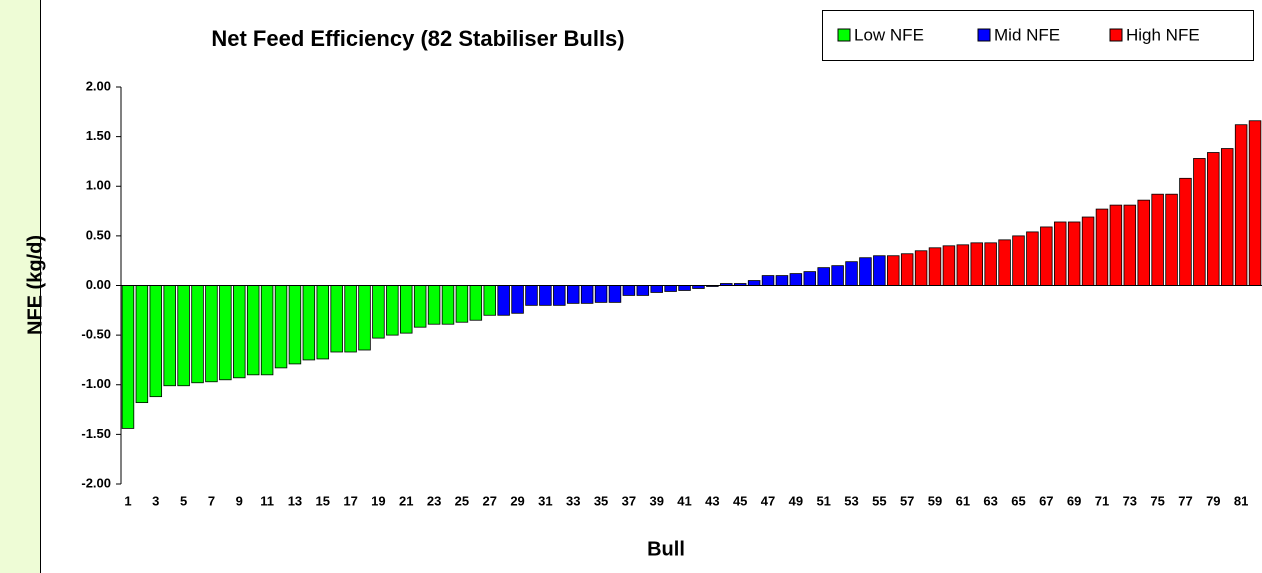 The height and width of the screenshot is (573, 1262). What do you see at coordinates (96, 482) in the screenshot?
I see `y-tick-label: -2.00` at bounding box center [96, 482].